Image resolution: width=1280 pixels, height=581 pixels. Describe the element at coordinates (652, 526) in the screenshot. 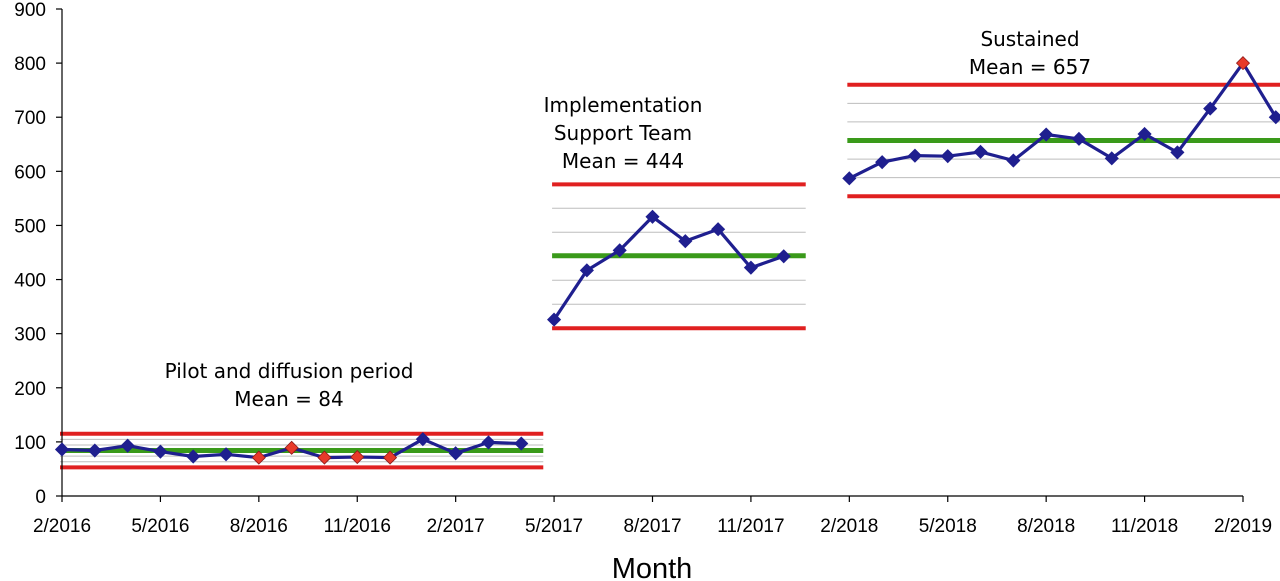

I see `x-tick-label: 8/2017` at that location.